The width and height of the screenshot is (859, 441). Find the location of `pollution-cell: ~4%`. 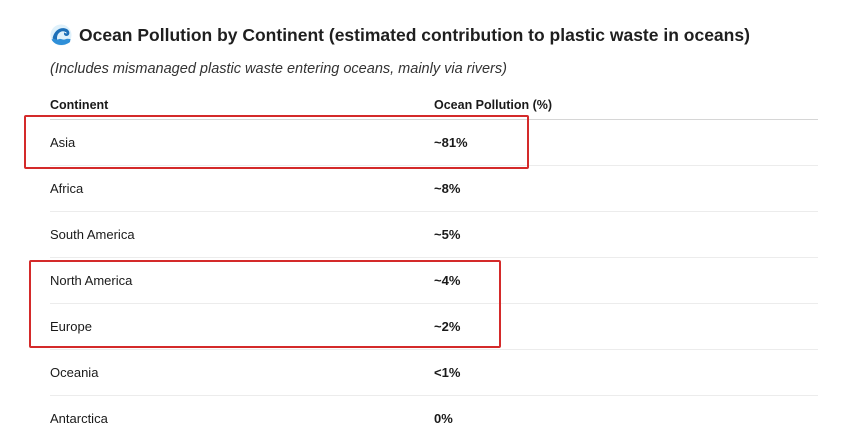

pollution-cell: ~4% is located at coordinates (447, 280).